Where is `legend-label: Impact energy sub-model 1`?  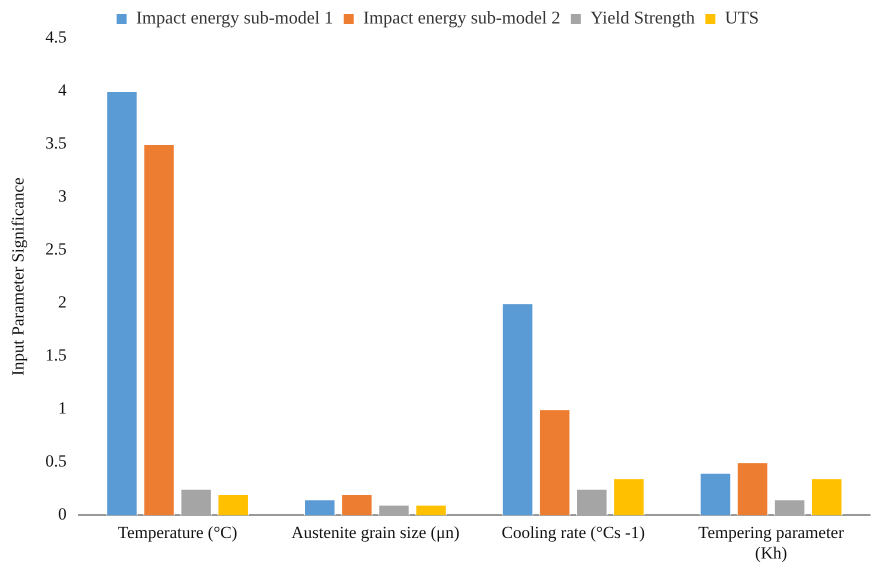
legend-label: Impact energy sub-model 1 is located at coordinates (235, 18).